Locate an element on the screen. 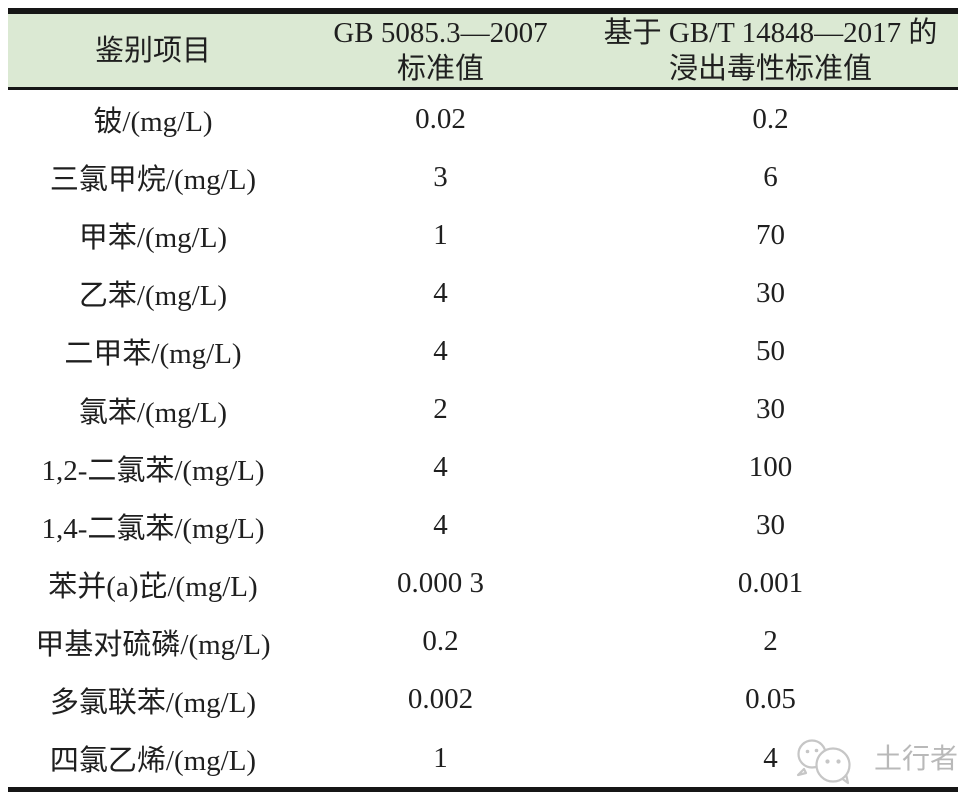 The height and width of the screenshot is (802, 964). gb14848-value-cell: 100 is located at coordinates (770, 467).